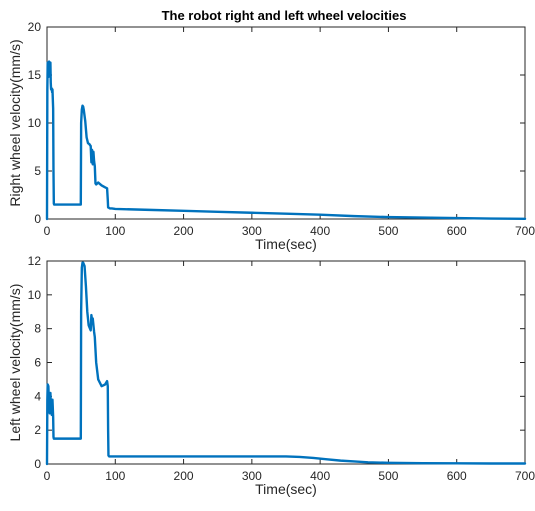  What do you see at coordinates (35, 27) in the screenshot?
I see `y-tick-label: 20` at bounding box center [35, 27].